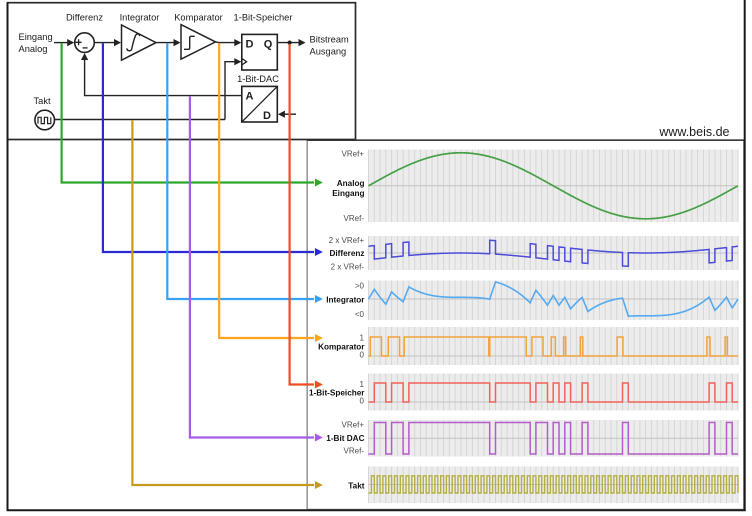  I want to click on svg-text: Q, so click(268, 44).